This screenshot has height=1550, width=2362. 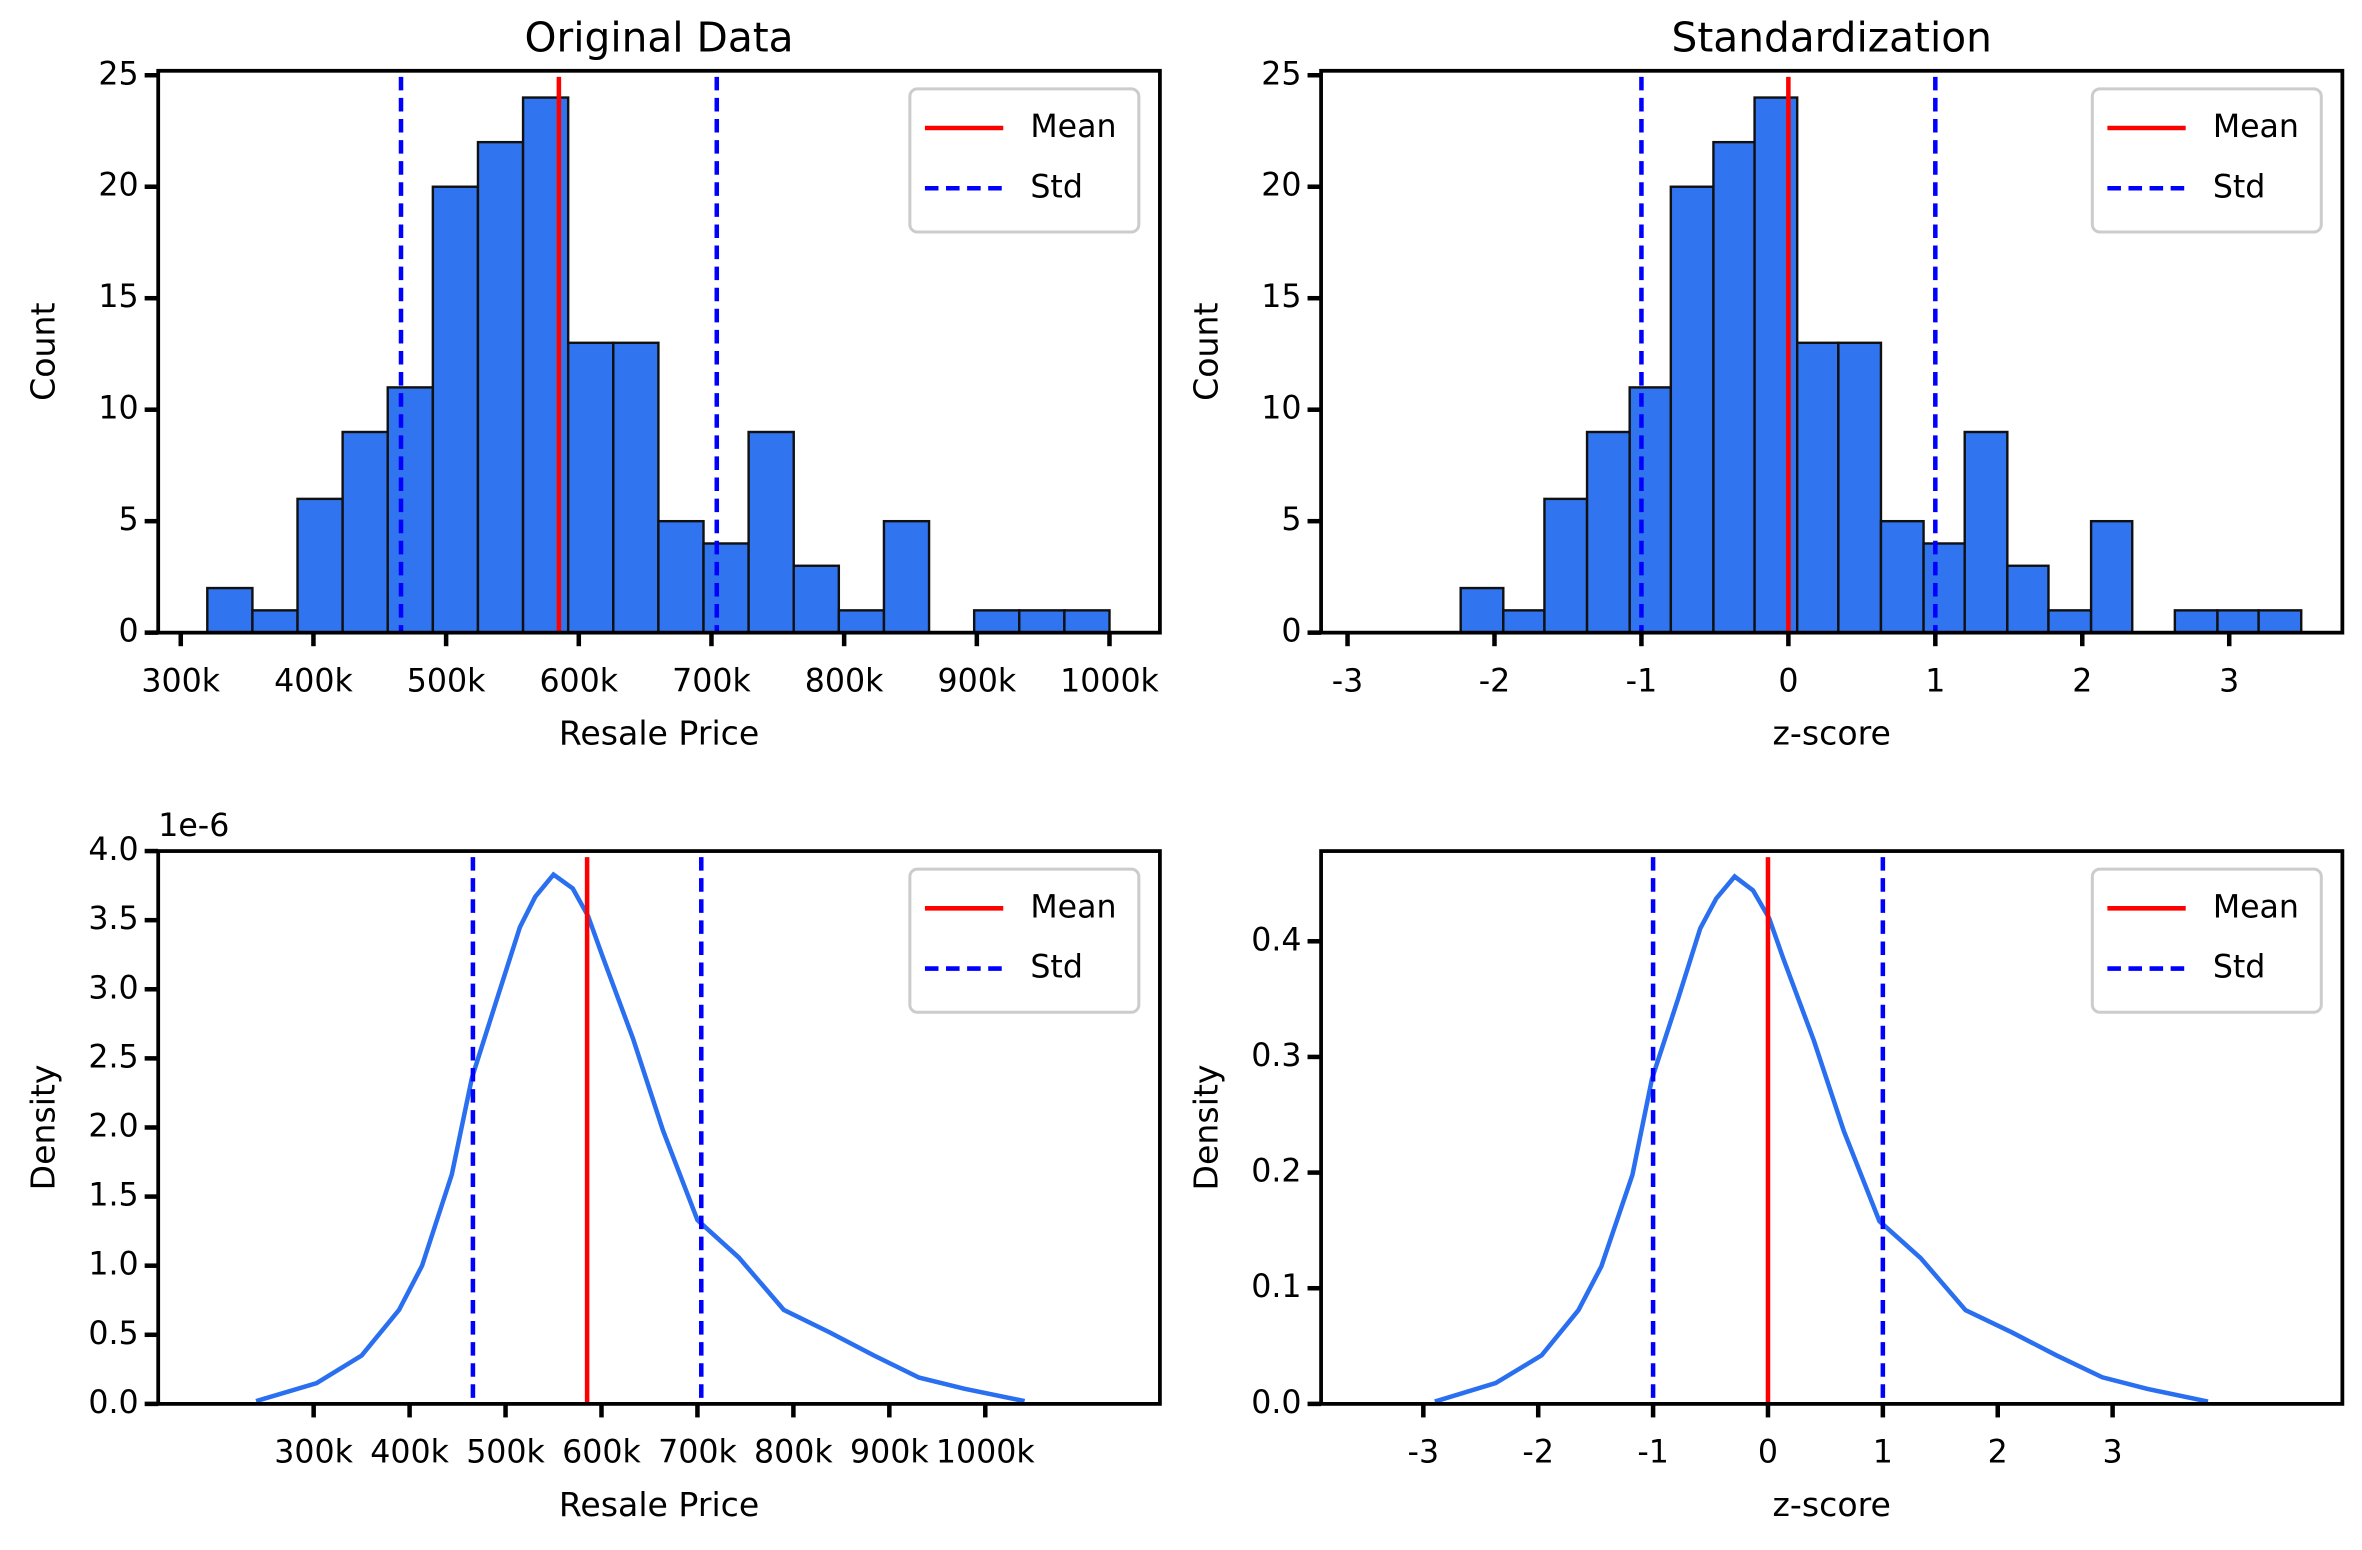 What do you see at coordinates (113, 850) in the screenshot?
I see `y-tick-label: 4.0` at bounding box center [113, 850].